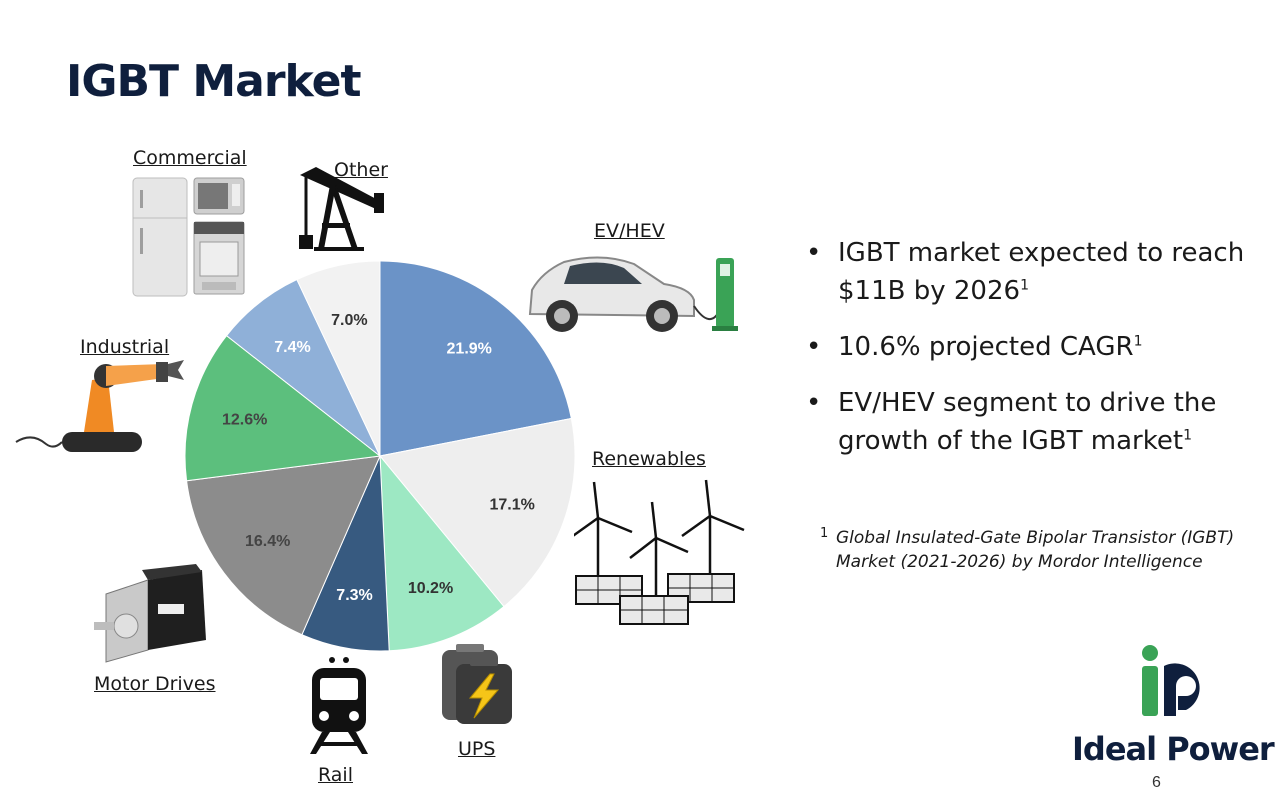 The width and height of the screenshot is (1280, 801). Describe the element at coordinates (150, 613) in the screenshot. I see `motor-icon` at that location.